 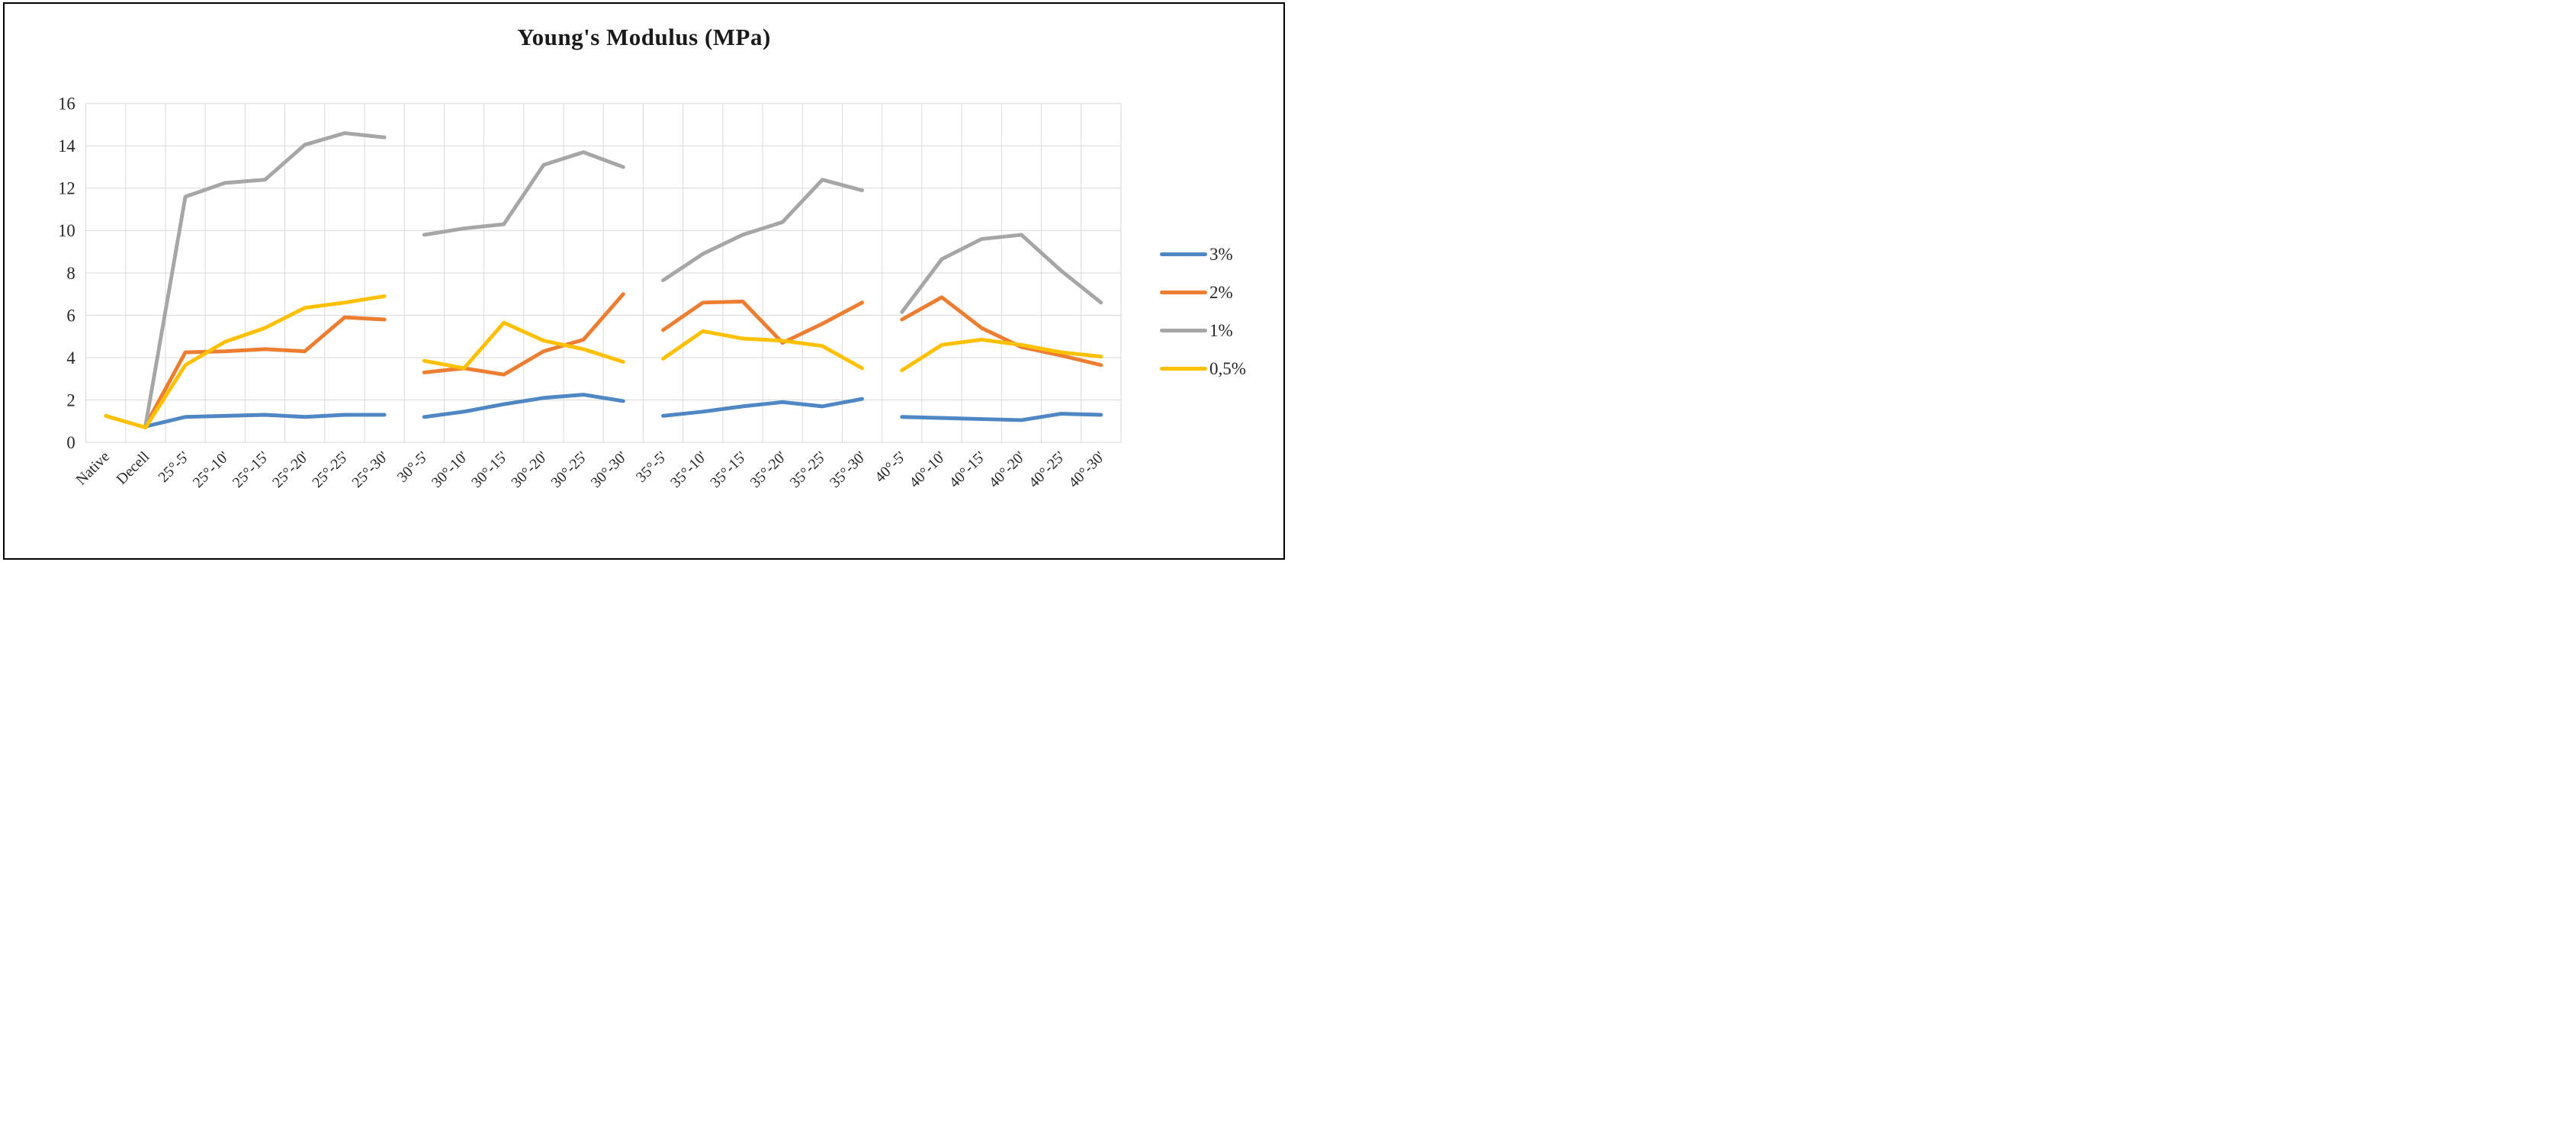 I want to click on svg-text: 30°-15', so click(x=489, y=469).